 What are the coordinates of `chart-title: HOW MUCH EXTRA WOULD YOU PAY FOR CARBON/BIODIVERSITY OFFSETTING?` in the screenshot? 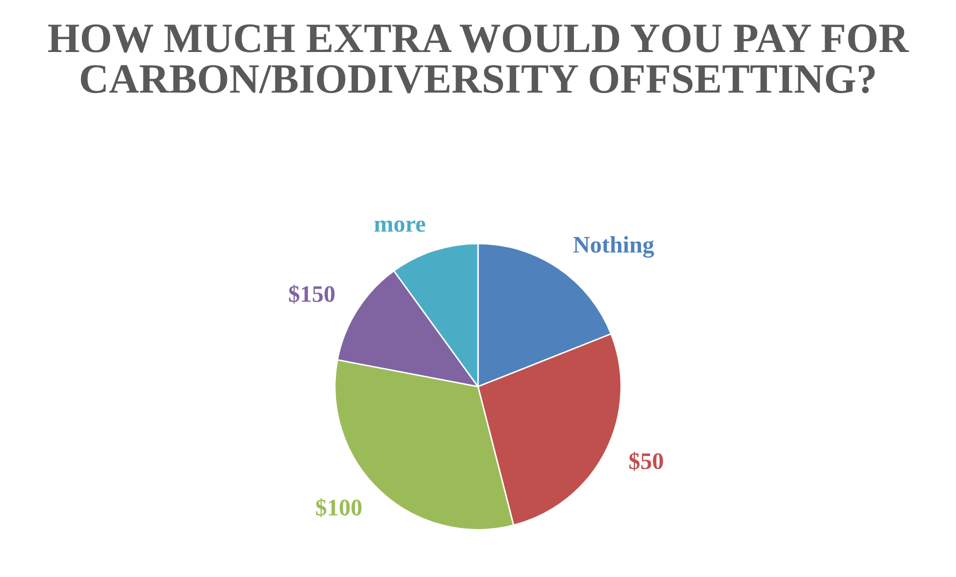 It's located at (478, 59).